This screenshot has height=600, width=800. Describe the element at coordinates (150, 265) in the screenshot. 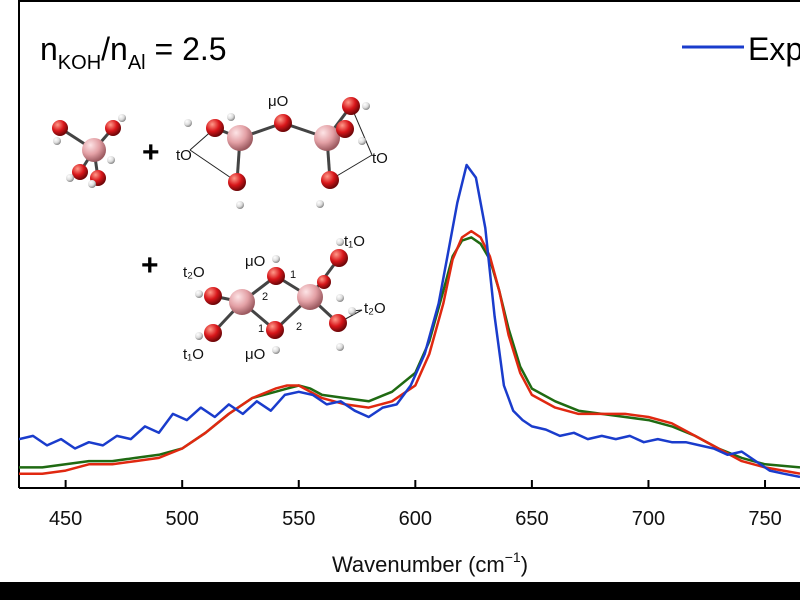

I see `plus-sign-2: +` at that location.